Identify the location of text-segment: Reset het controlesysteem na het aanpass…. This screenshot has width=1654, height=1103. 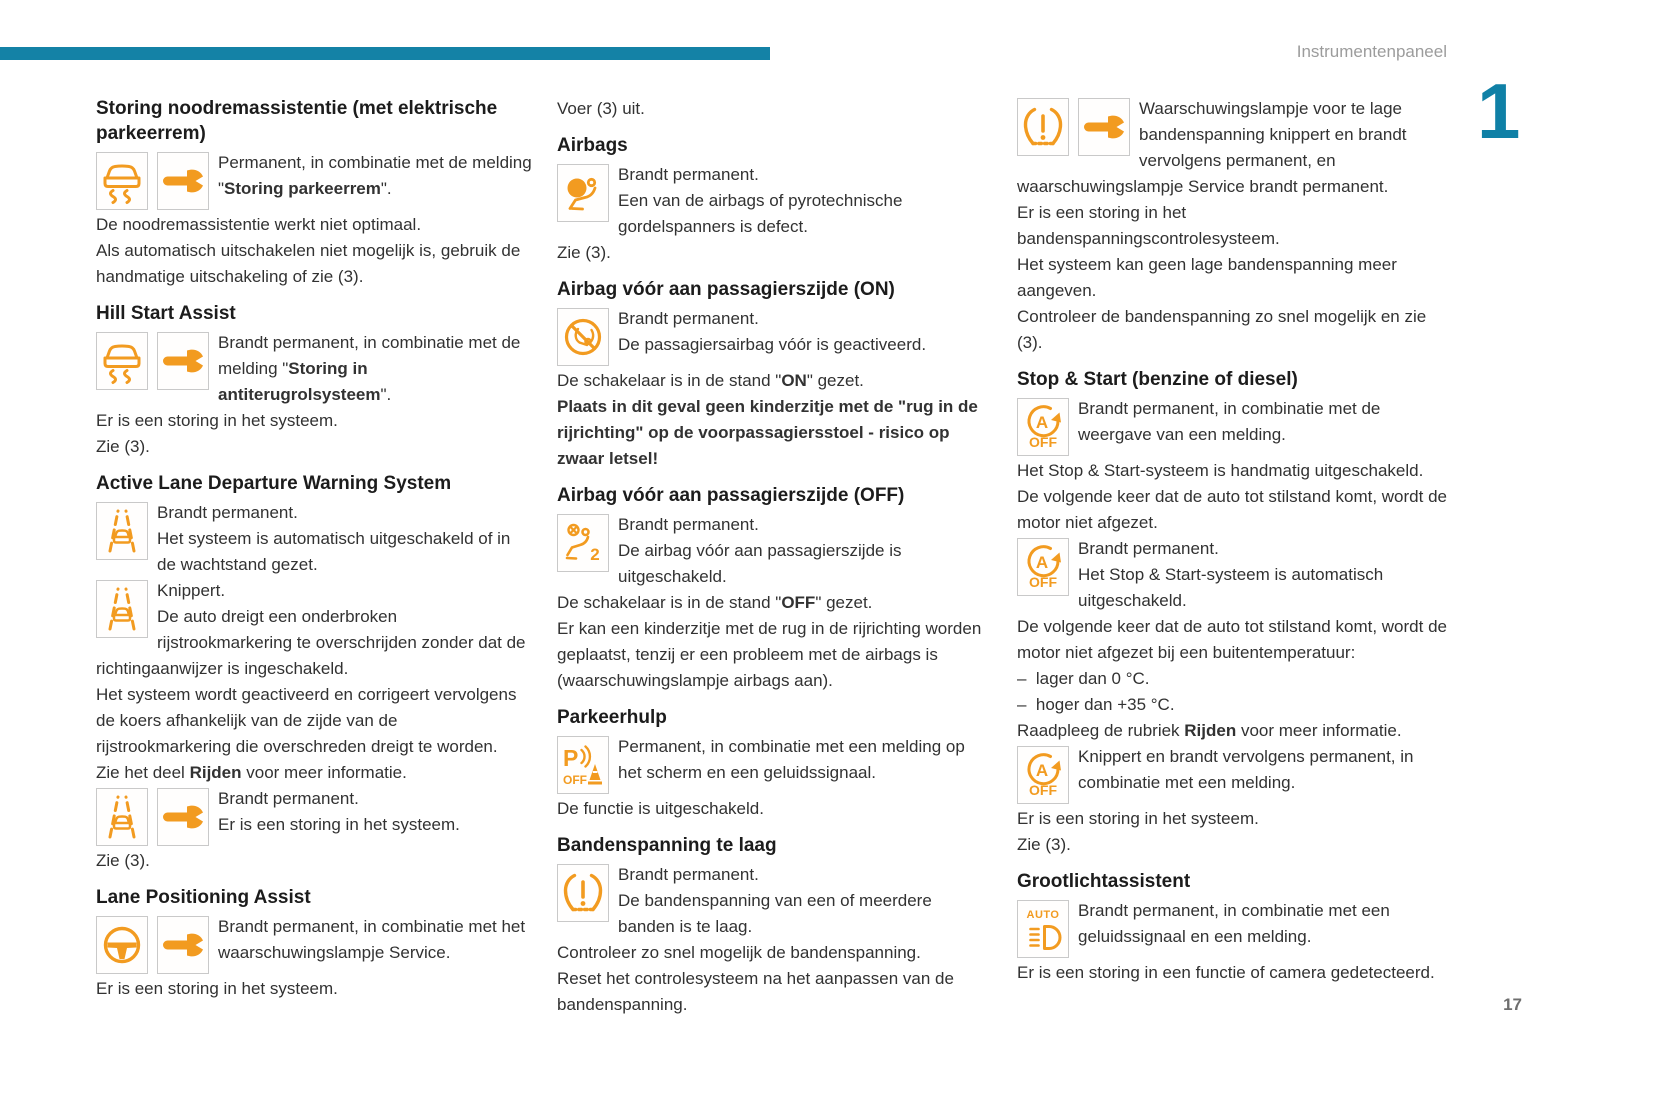
(755, 991).